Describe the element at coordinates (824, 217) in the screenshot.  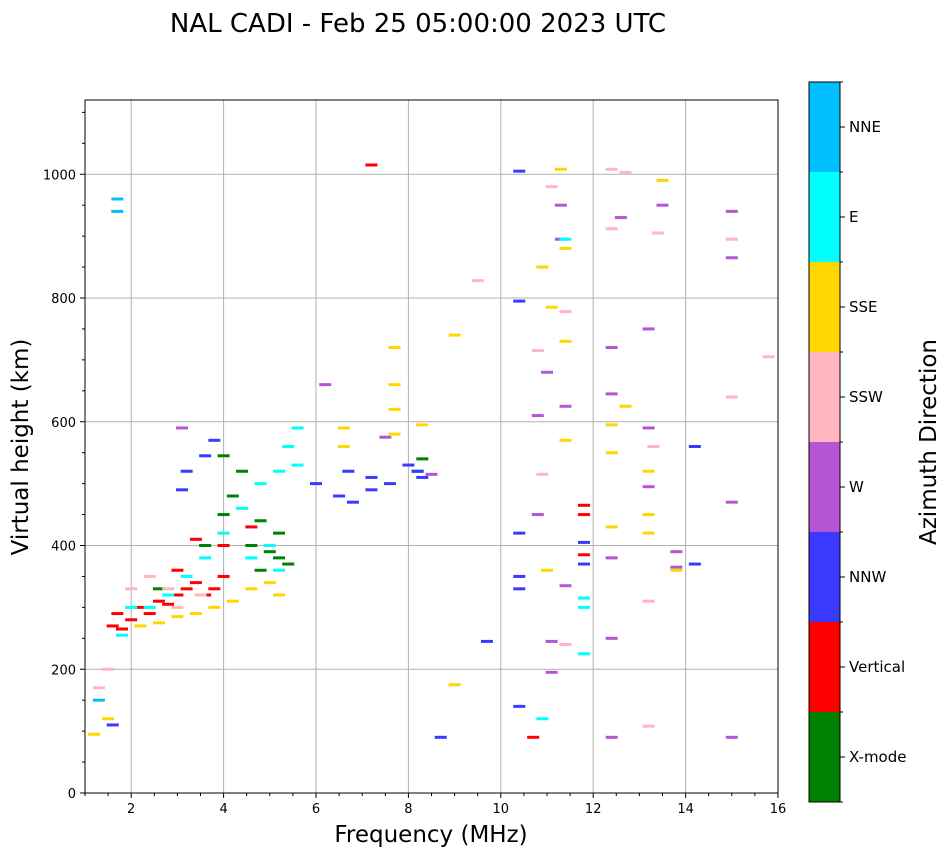
I see `colorbar-swatch-e` at that location.